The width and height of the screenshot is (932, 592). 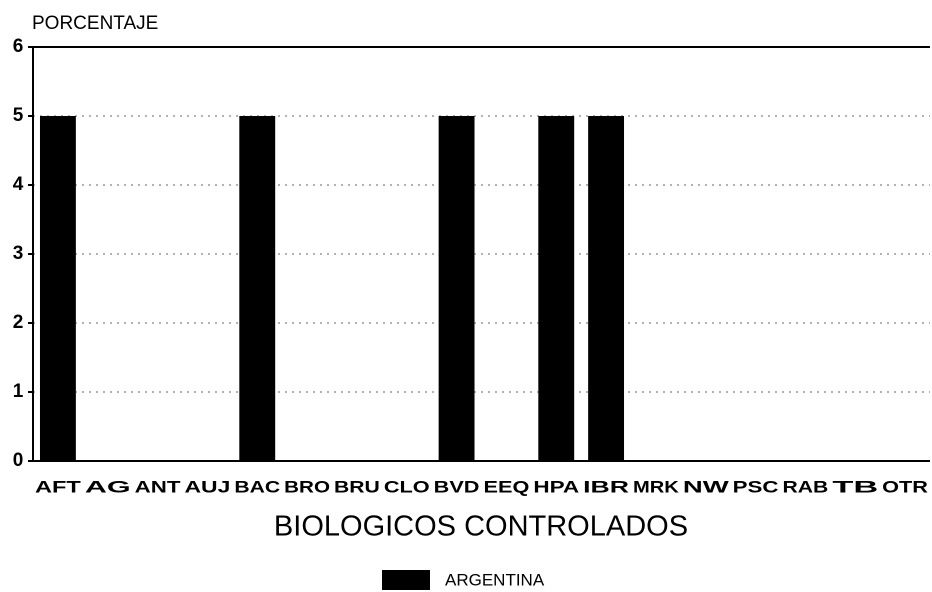 What do you see at coordinates (18, 46) in the screenshot?
I see `y-tick-label: 6` at bounding box center [18, 46].